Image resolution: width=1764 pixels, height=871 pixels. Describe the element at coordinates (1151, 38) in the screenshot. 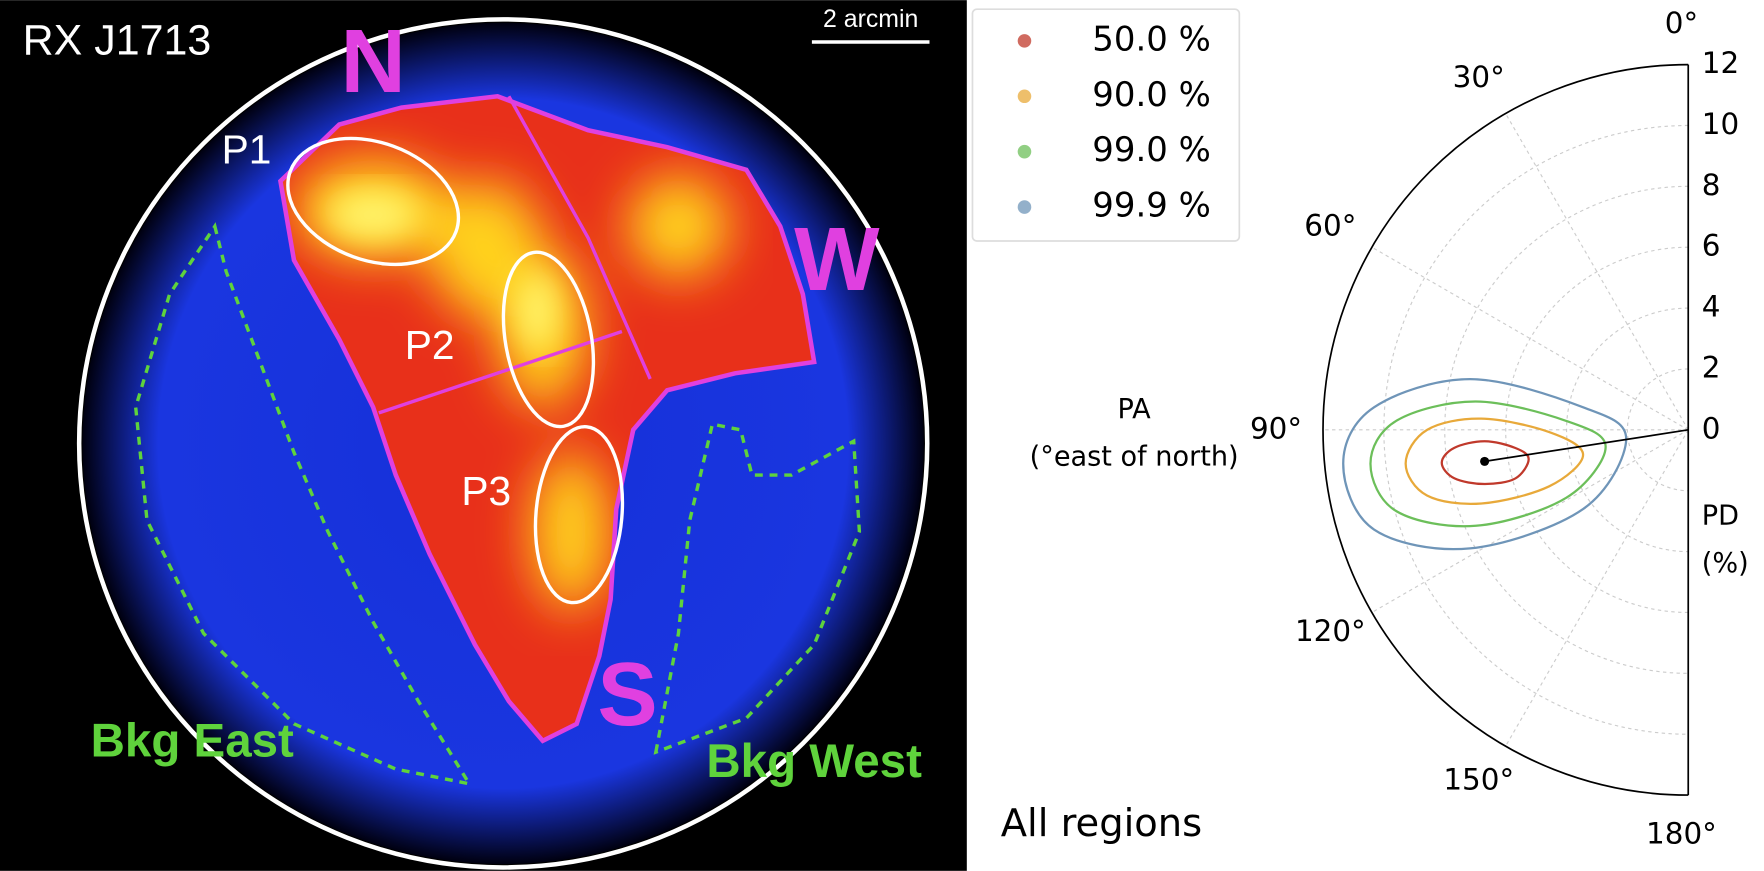

I see `legend-label: 50.0 %` at that location.